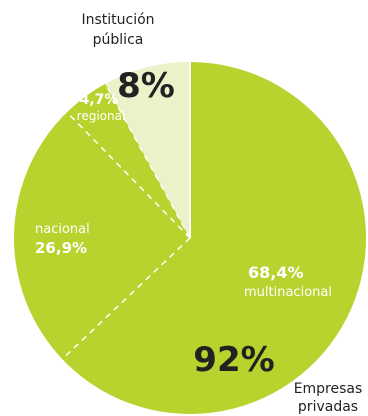 The height and width of the screenshot is (416, 368). What do you see at coordinates (62, 229) in the screenshot?
I see `label-nacional-name: nacional` at bounding box center [62, 229].